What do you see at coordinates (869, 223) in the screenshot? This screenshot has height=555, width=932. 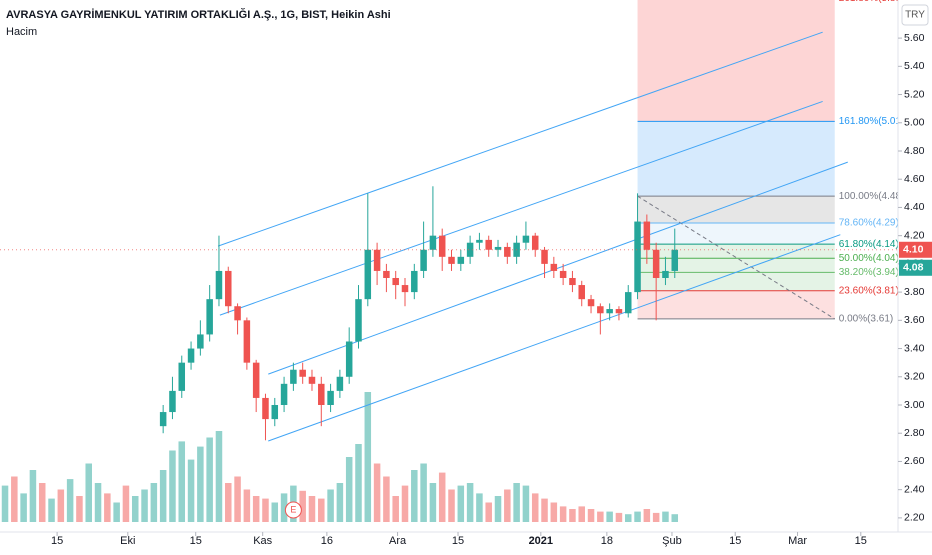 I see `fib-label: 78.60%(4.29)` at bounding box center [869, 223].